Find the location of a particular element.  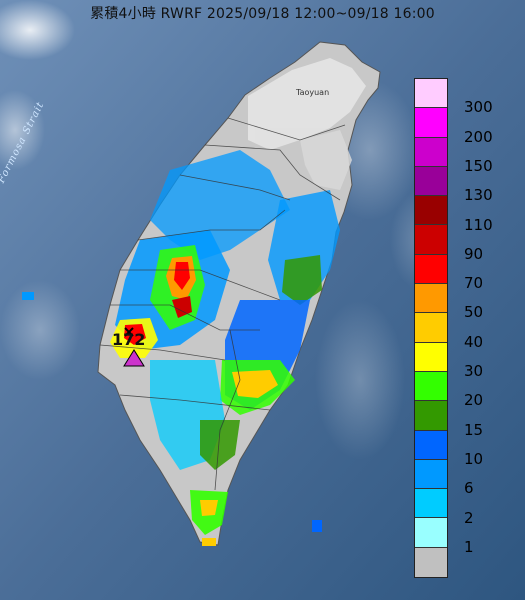

legend-colorbar is located at coordinates (431, 328).